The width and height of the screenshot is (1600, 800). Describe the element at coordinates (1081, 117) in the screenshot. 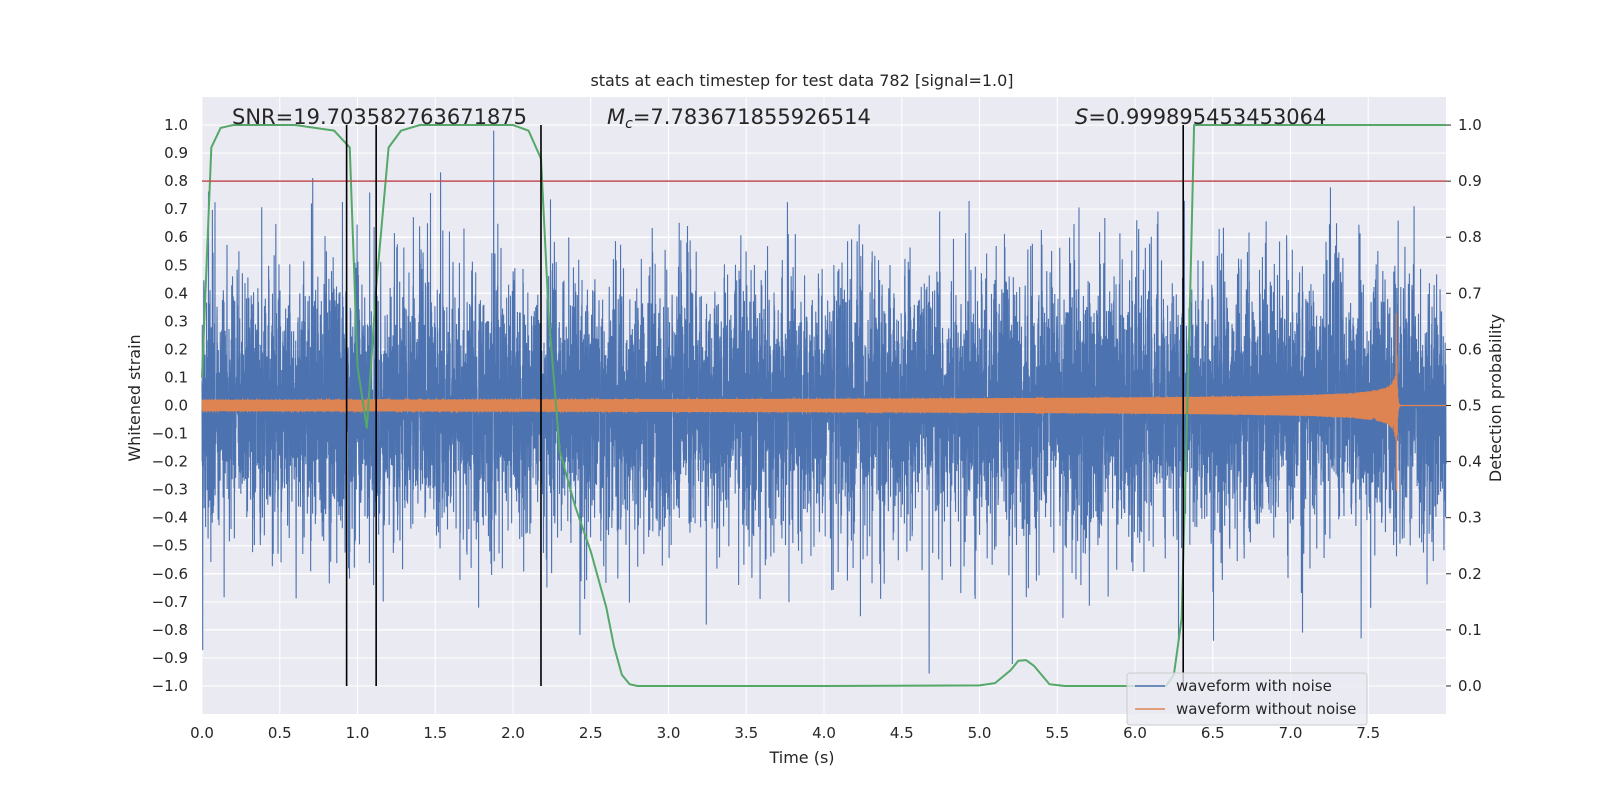

I see `s-symbol: S` at that location.